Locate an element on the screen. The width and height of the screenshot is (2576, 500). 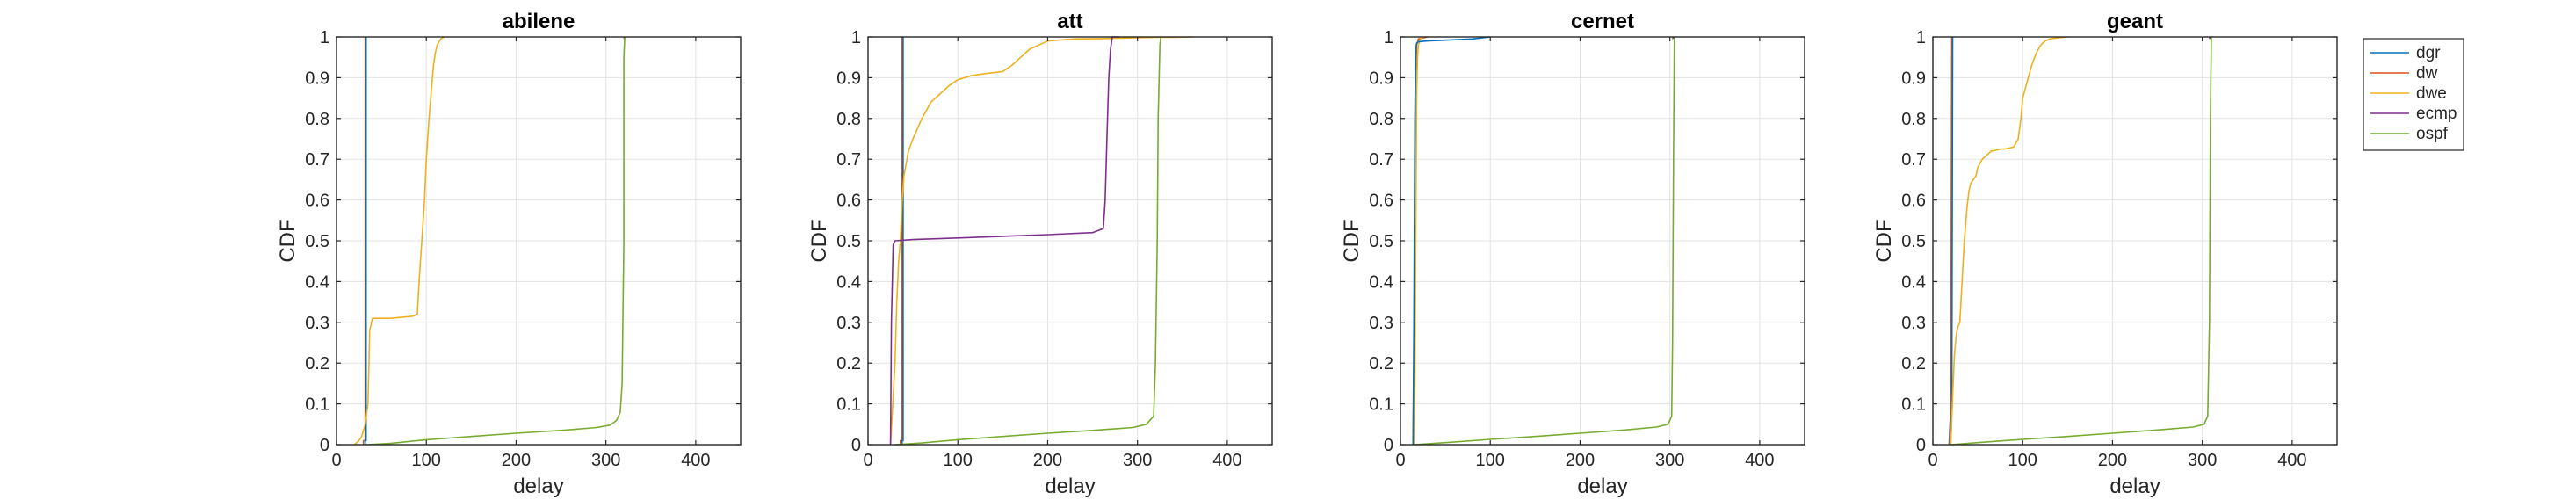
legend-box is located at coordinates (2413, 94).